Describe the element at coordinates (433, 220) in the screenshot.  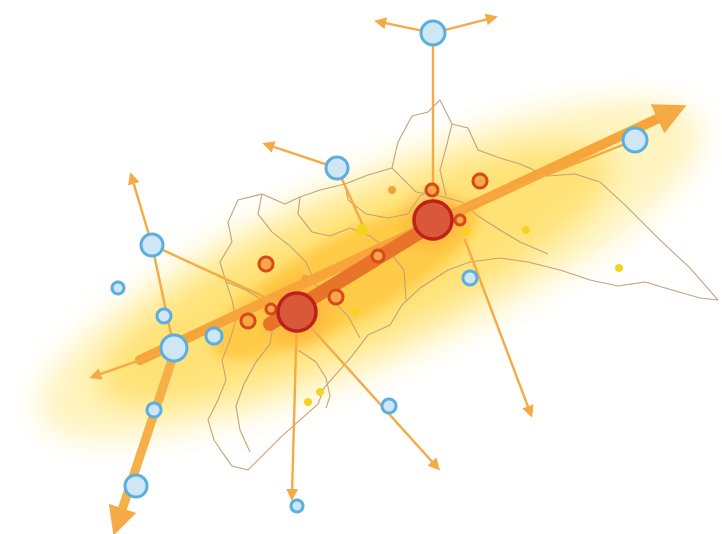
I see `major-hub-east` at that location.